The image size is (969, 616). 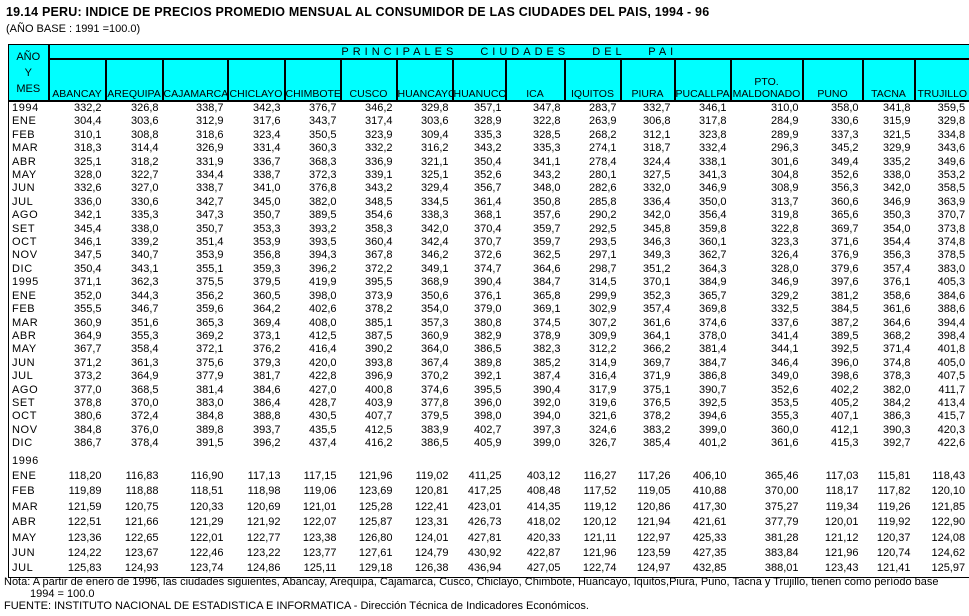 I want to click on value-cell: 359,3, so click(x=266, y=268).